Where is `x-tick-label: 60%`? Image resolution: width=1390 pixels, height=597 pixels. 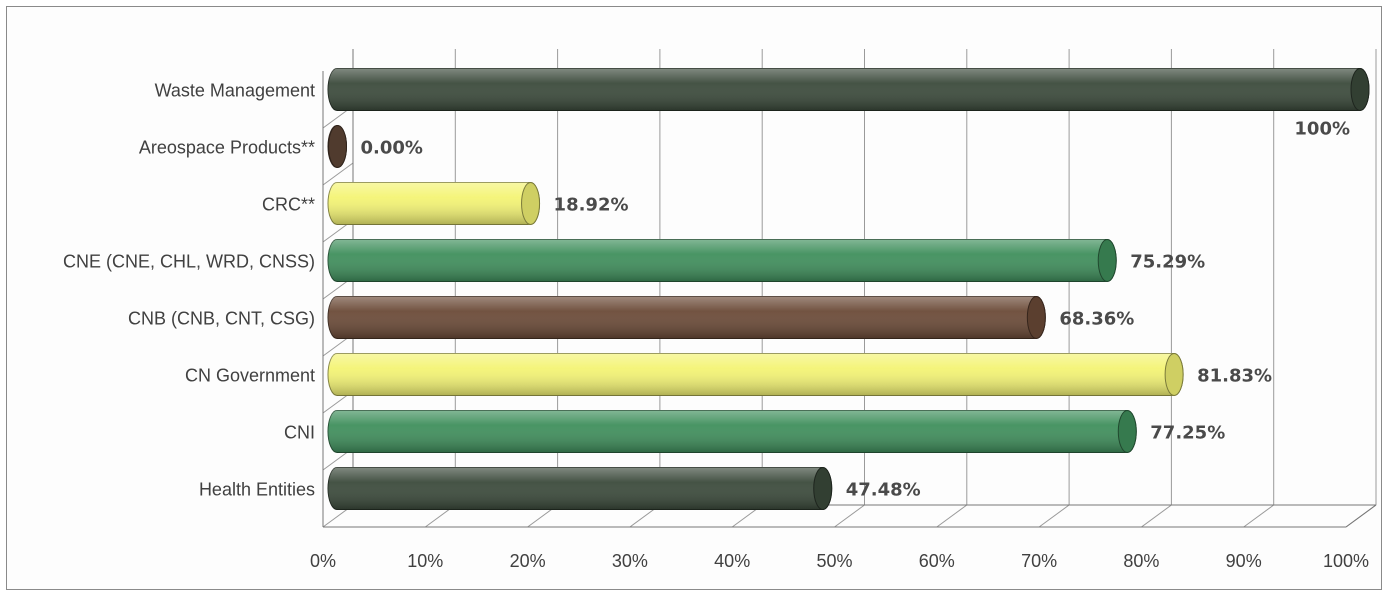
x-tick-label: 60% is located at coordinates (937, 561).